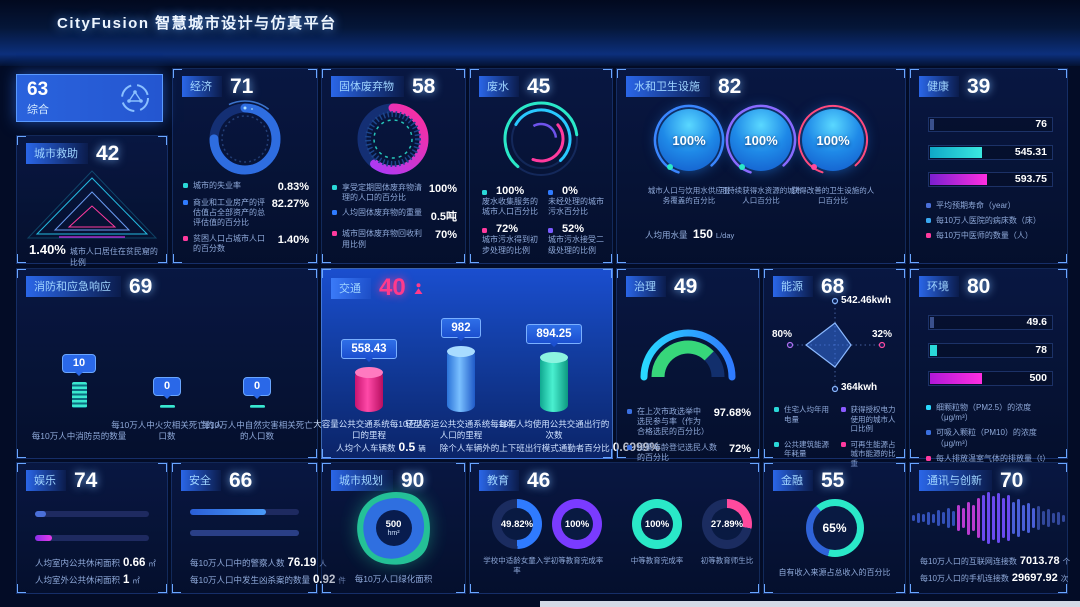 Image resolution: width=1080 pixels, height=607 pixels. I want to click on legend-label: 细颗粒物（PM2.5）的浓度（μg/m³）, so click(984, 413).